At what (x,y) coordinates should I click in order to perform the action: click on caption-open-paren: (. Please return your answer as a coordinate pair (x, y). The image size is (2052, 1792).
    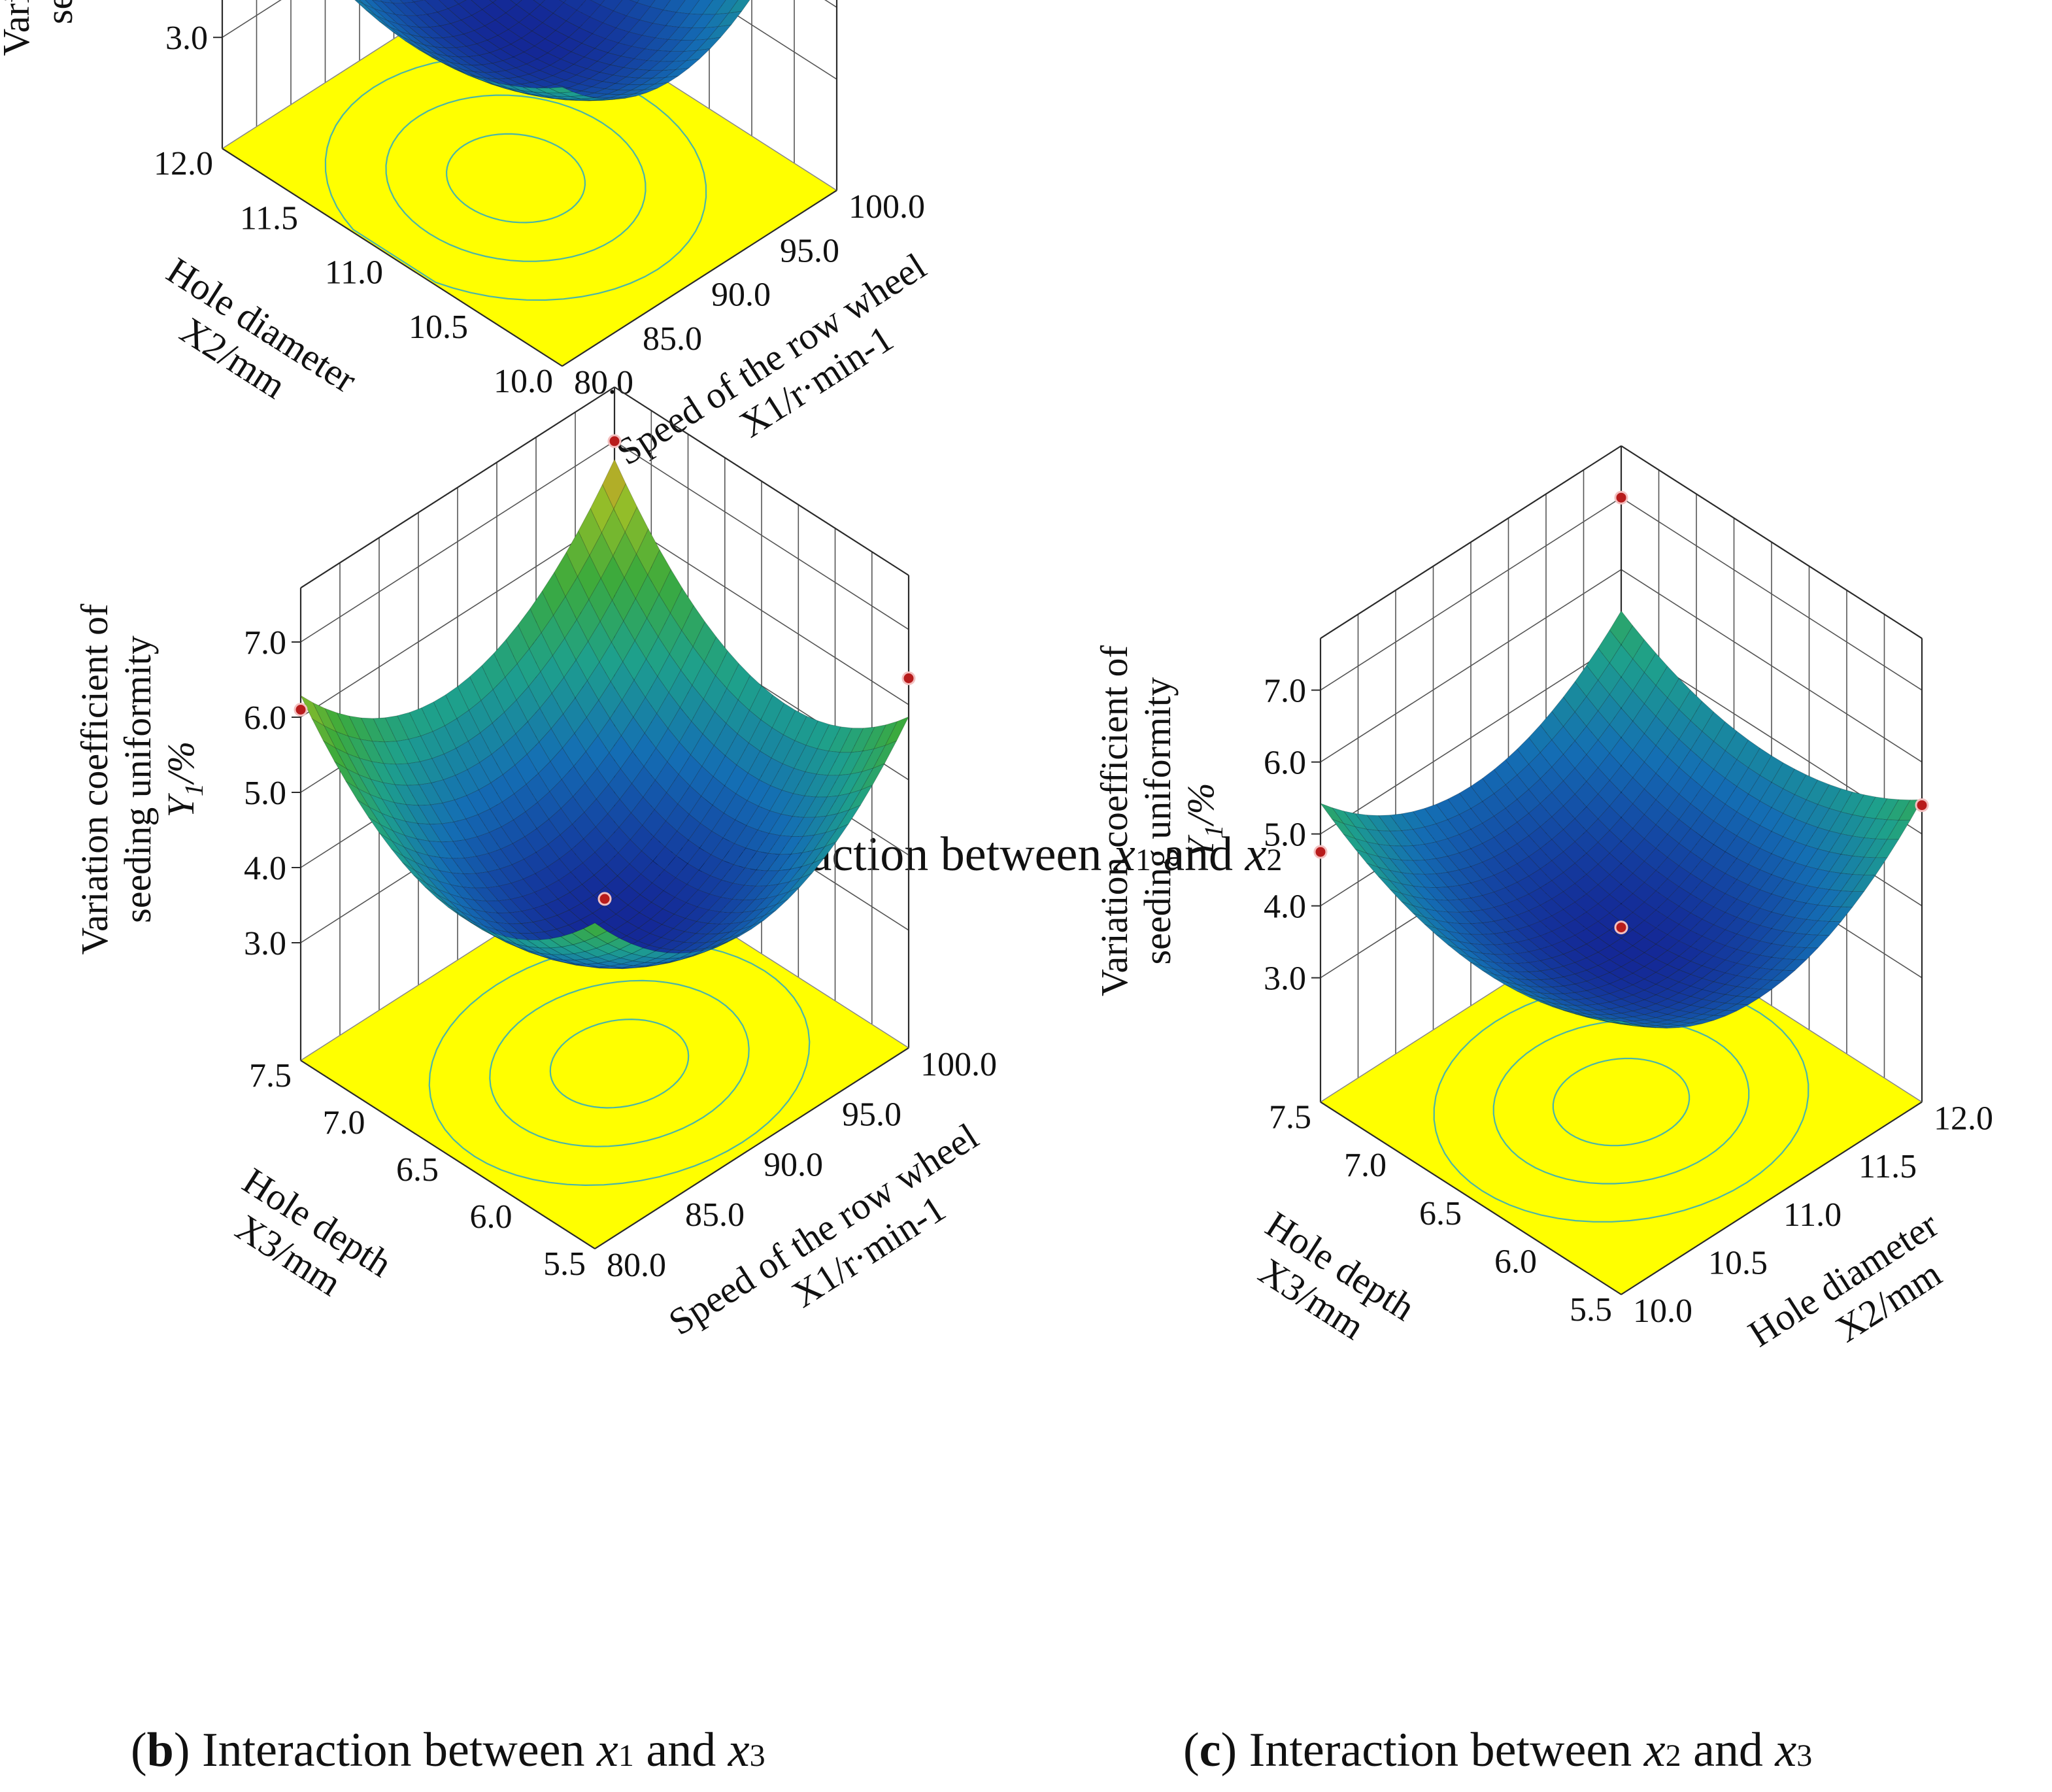
    Looking at the image, I should click on (139, 1750).